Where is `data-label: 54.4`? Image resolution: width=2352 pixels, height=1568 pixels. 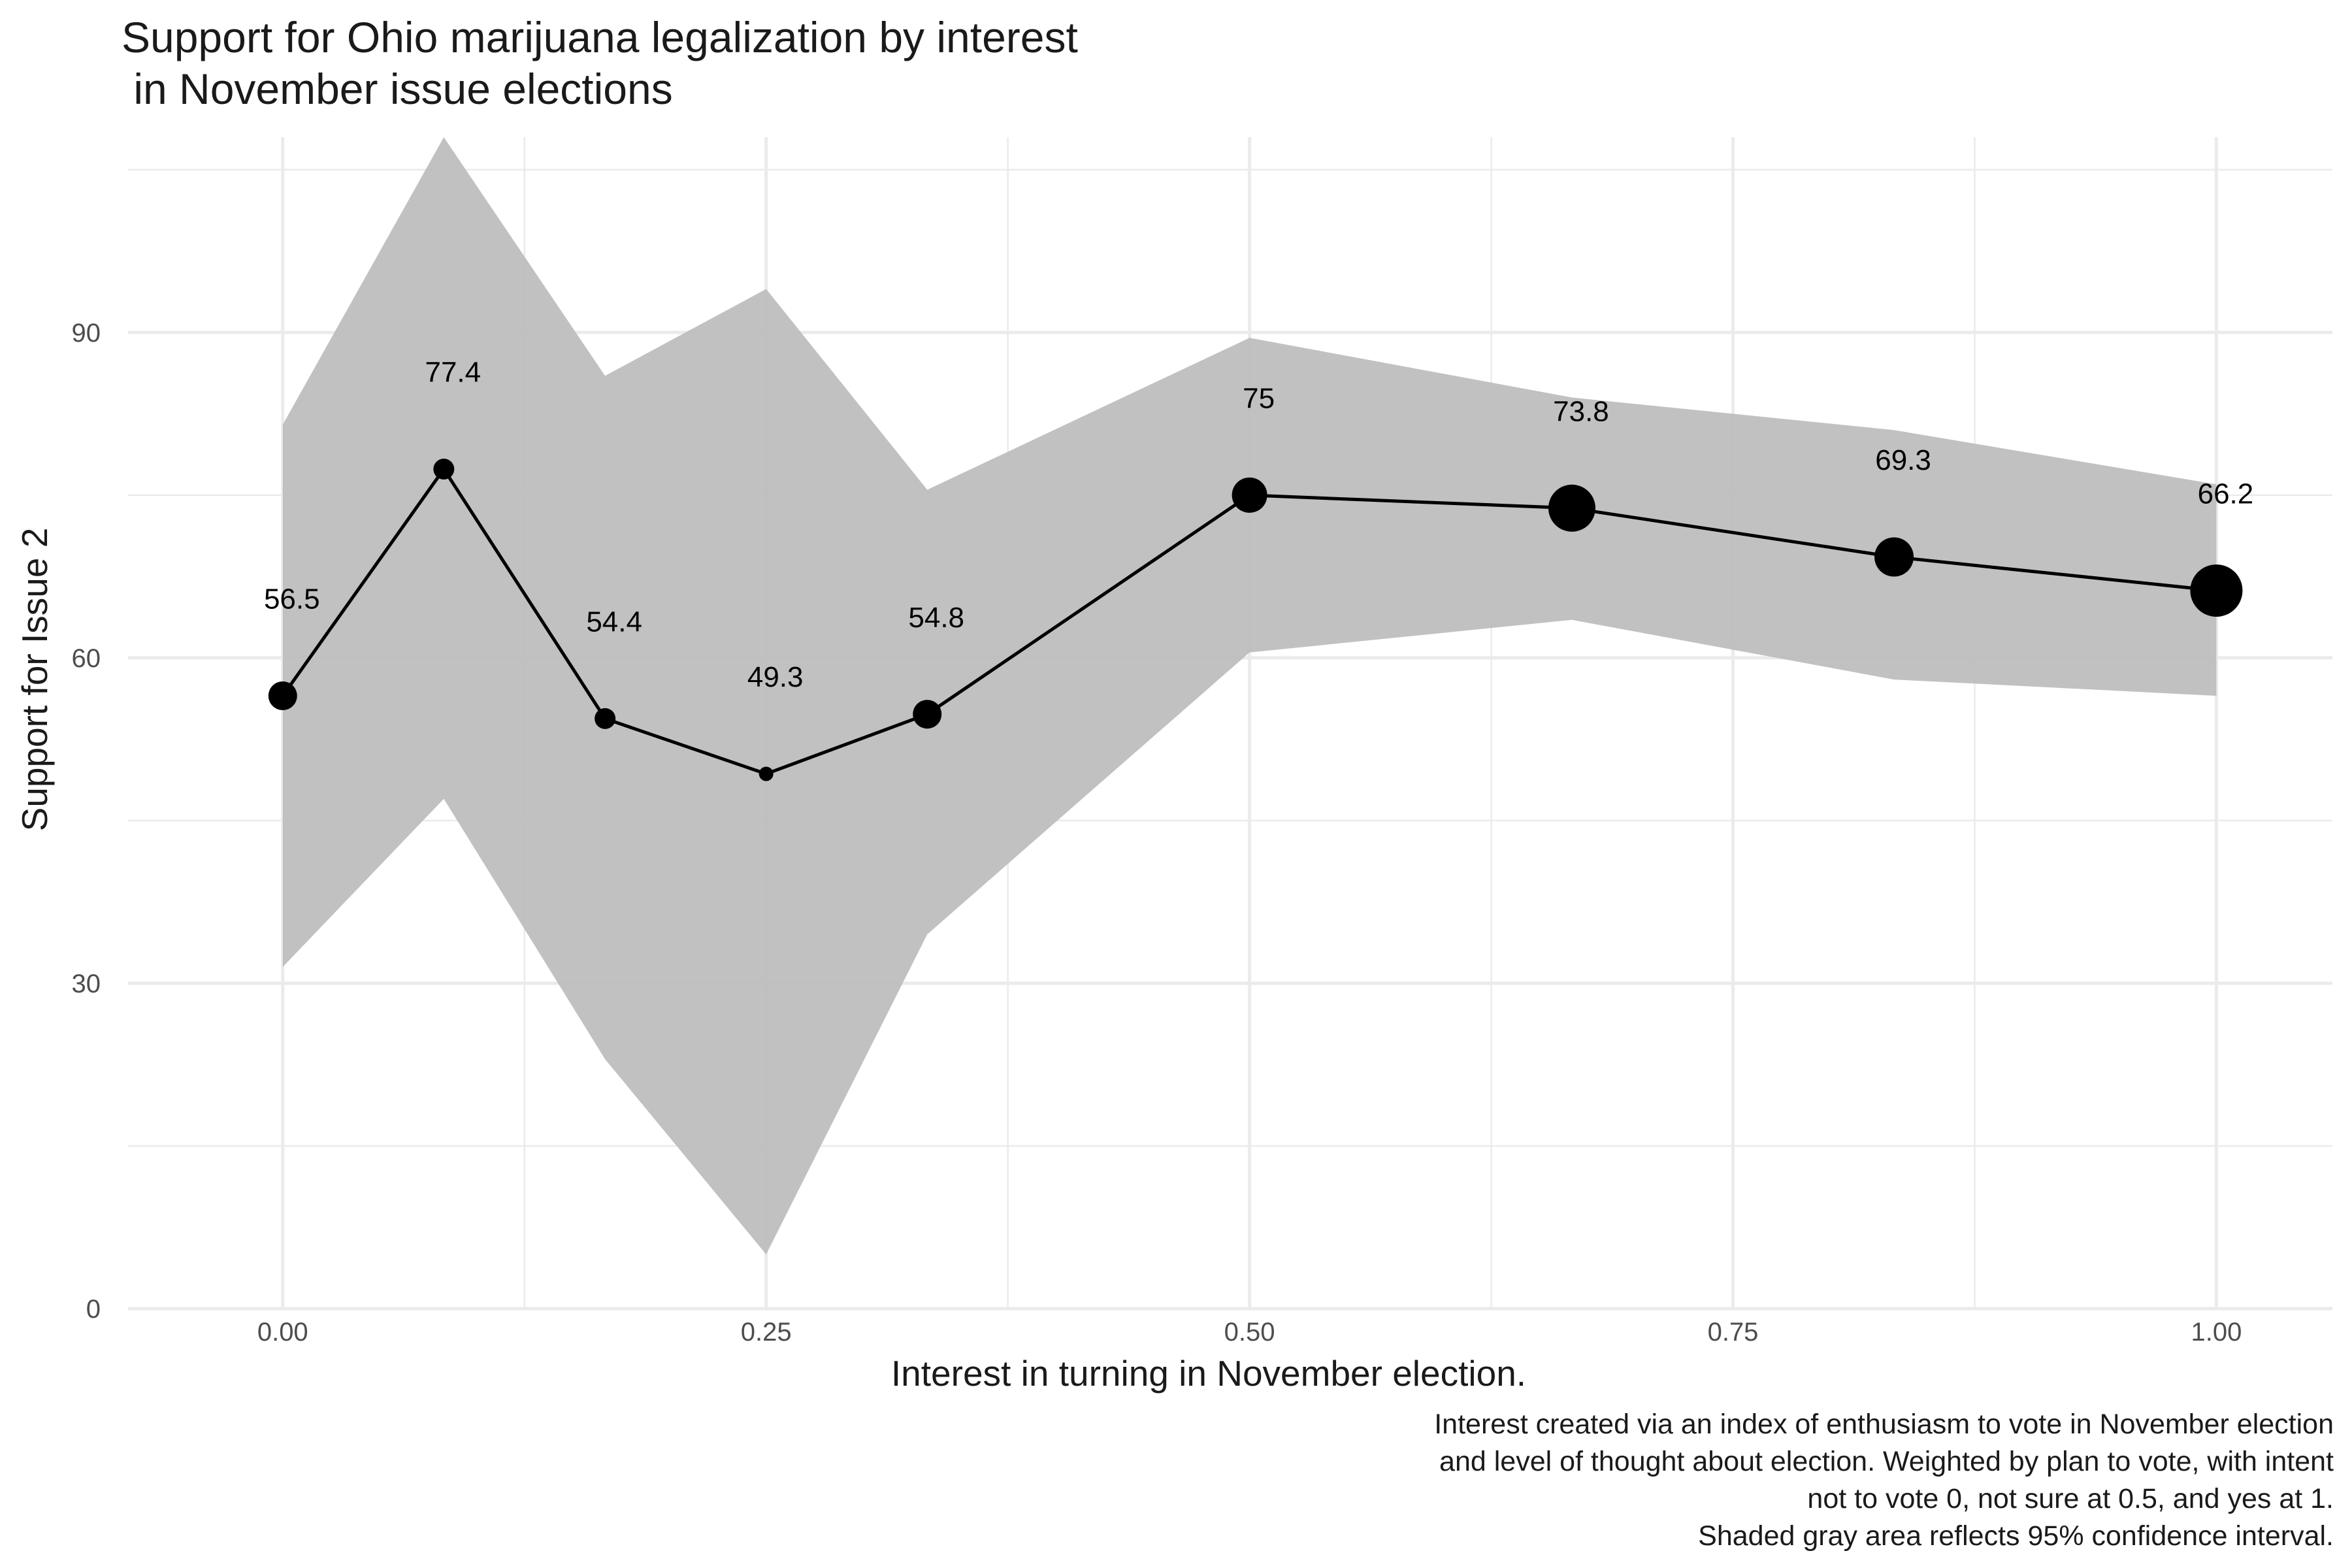 data-label: 54.4 is located at coordinates (614, 622).